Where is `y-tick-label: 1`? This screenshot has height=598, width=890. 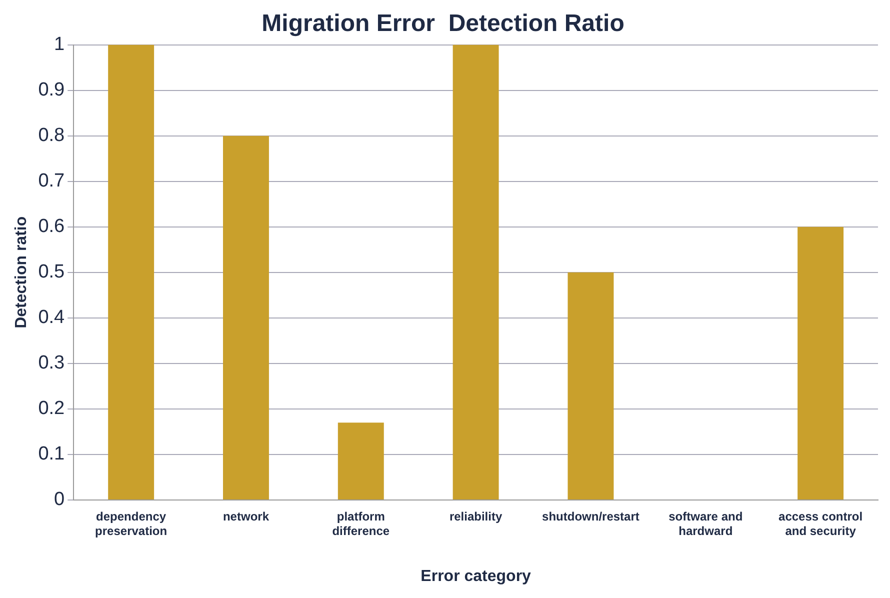 y-tick-label: 1 is located at coordinates (59, 45).